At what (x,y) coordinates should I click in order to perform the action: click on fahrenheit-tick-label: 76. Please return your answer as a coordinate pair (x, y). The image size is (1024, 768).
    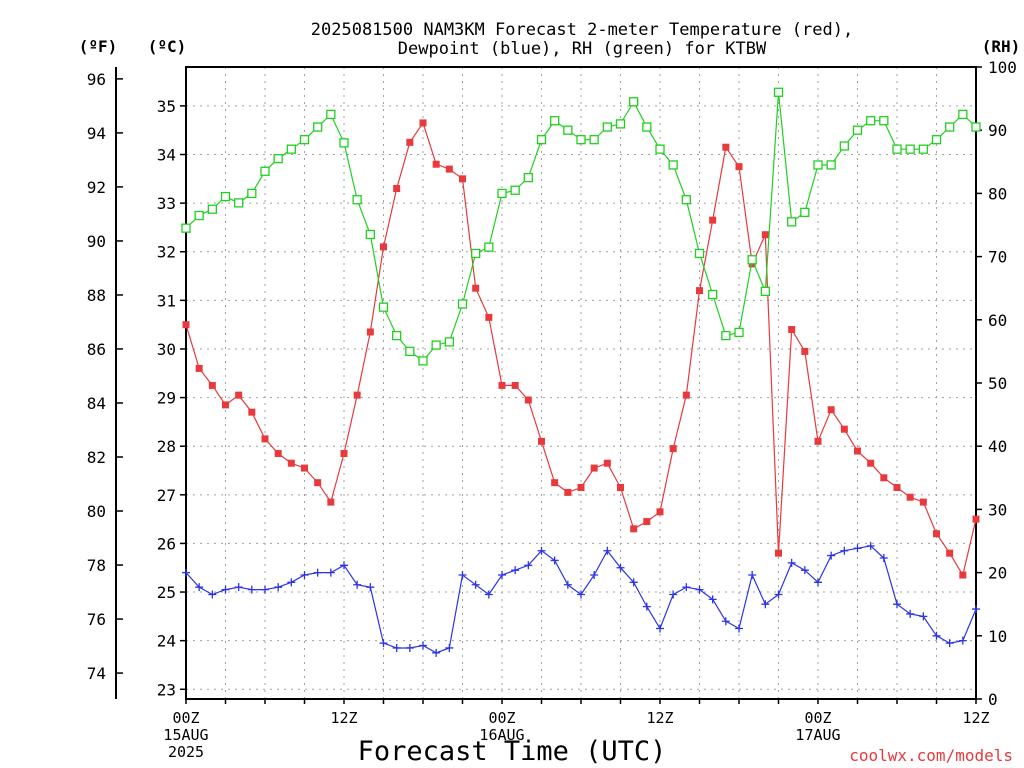
    Looking at the image, I should click on (96, 619).